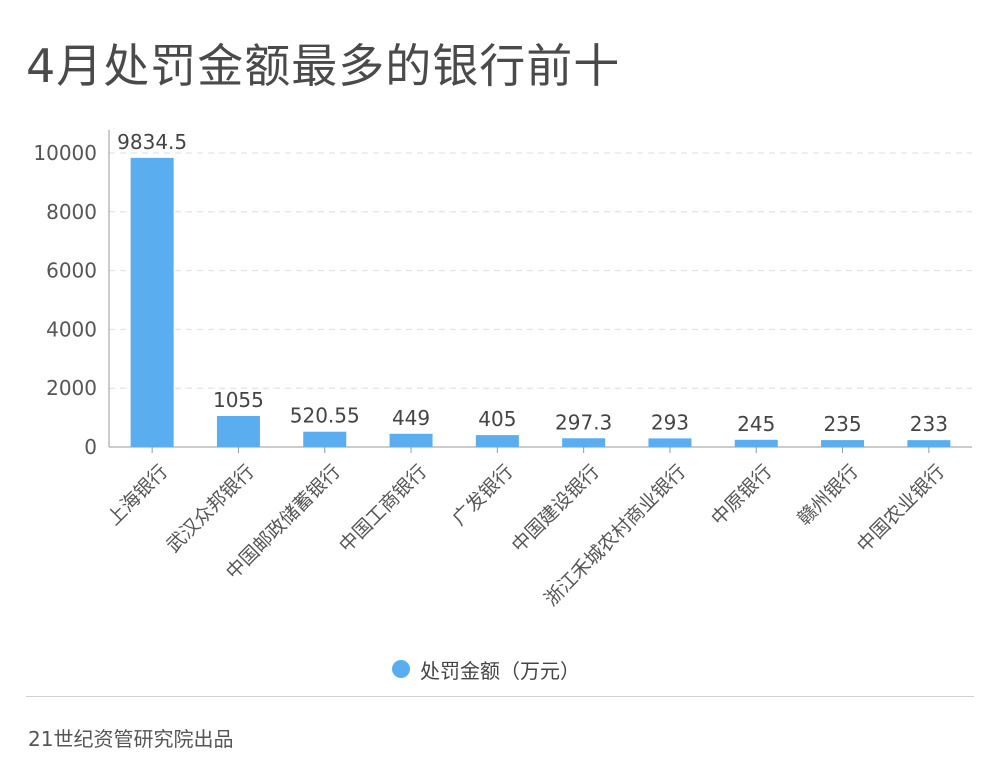 Image resolution: width=1000 pixels, height=783 pixels. What do you see at coordinates (210, 509) in the screenshot?
I see `x-tick-label: 武汉众邦银行` at bounding box center [210, 509].